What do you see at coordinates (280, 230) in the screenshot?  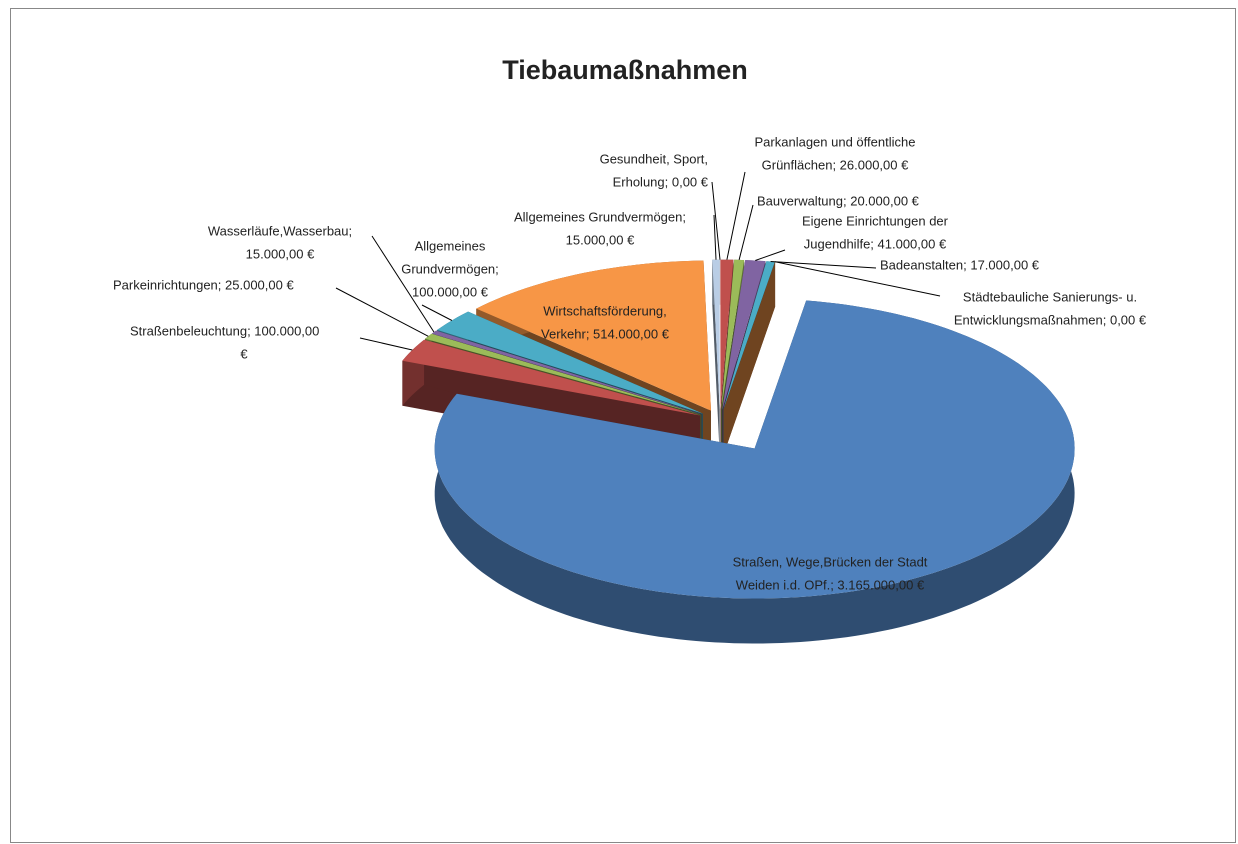 I see `data-label: Wasserläufe,Wasserbau;` at bounding box center [280, 230].